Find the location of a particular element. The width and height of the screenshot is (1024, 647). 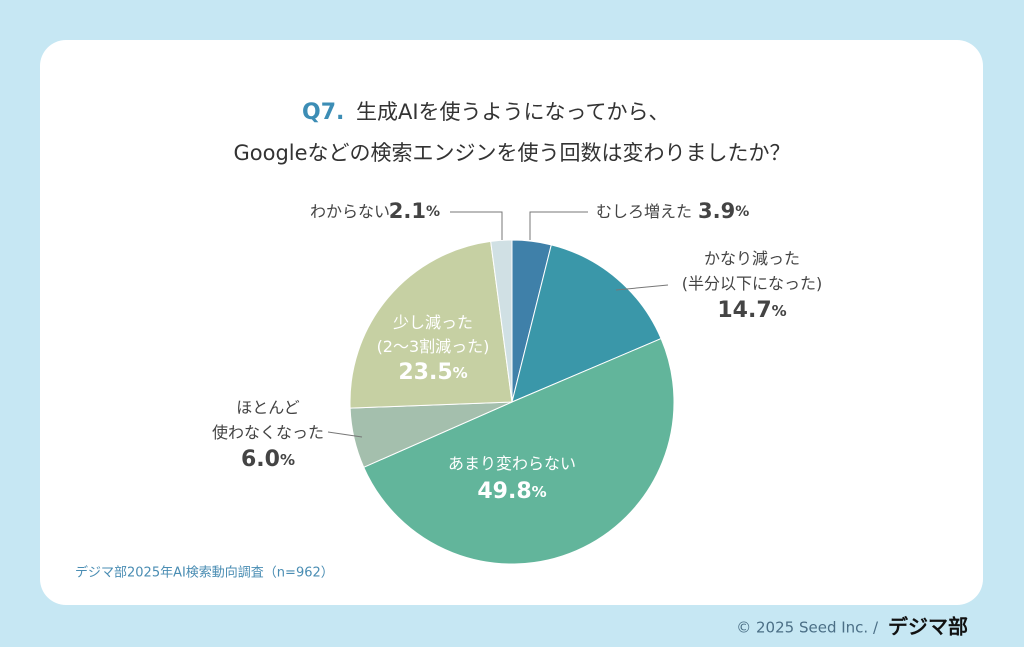

value-label: 6.0% is located at coordinates (268, 459).